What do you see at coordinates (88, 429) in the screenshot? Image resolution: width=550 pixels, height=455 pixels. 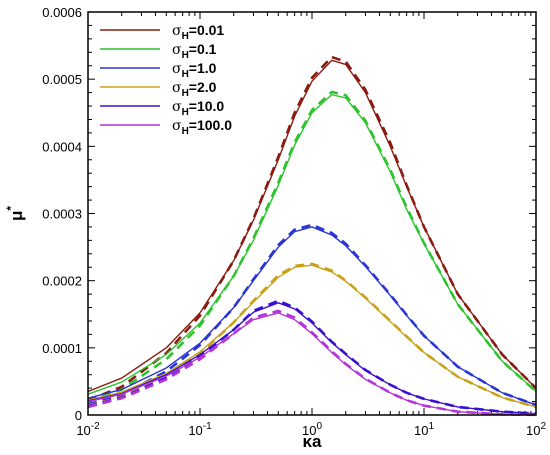 I see `x-tick-label: 10⁻²` at bounding box center [88, 429].